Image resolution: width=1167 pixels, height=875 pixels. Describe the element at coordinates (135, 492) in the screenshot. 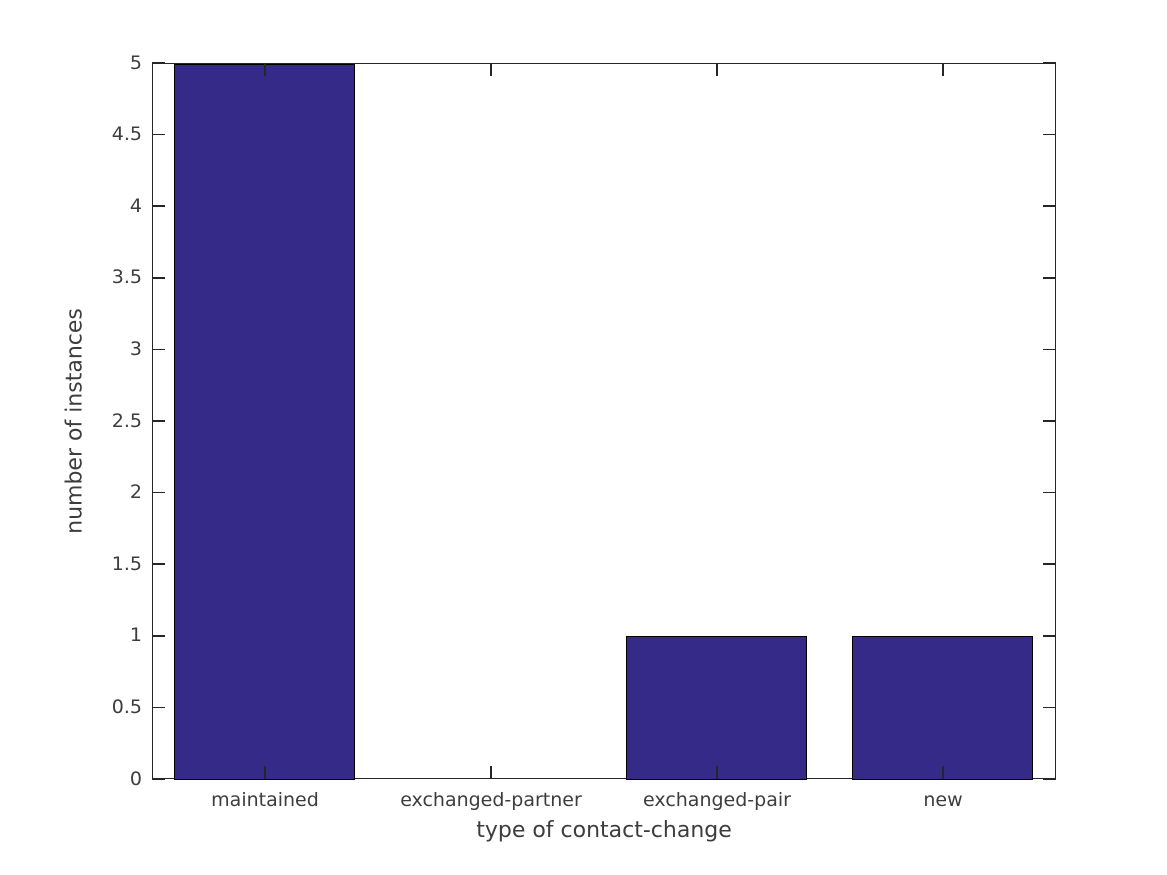

I see `y-tick-label: 2` at that location.